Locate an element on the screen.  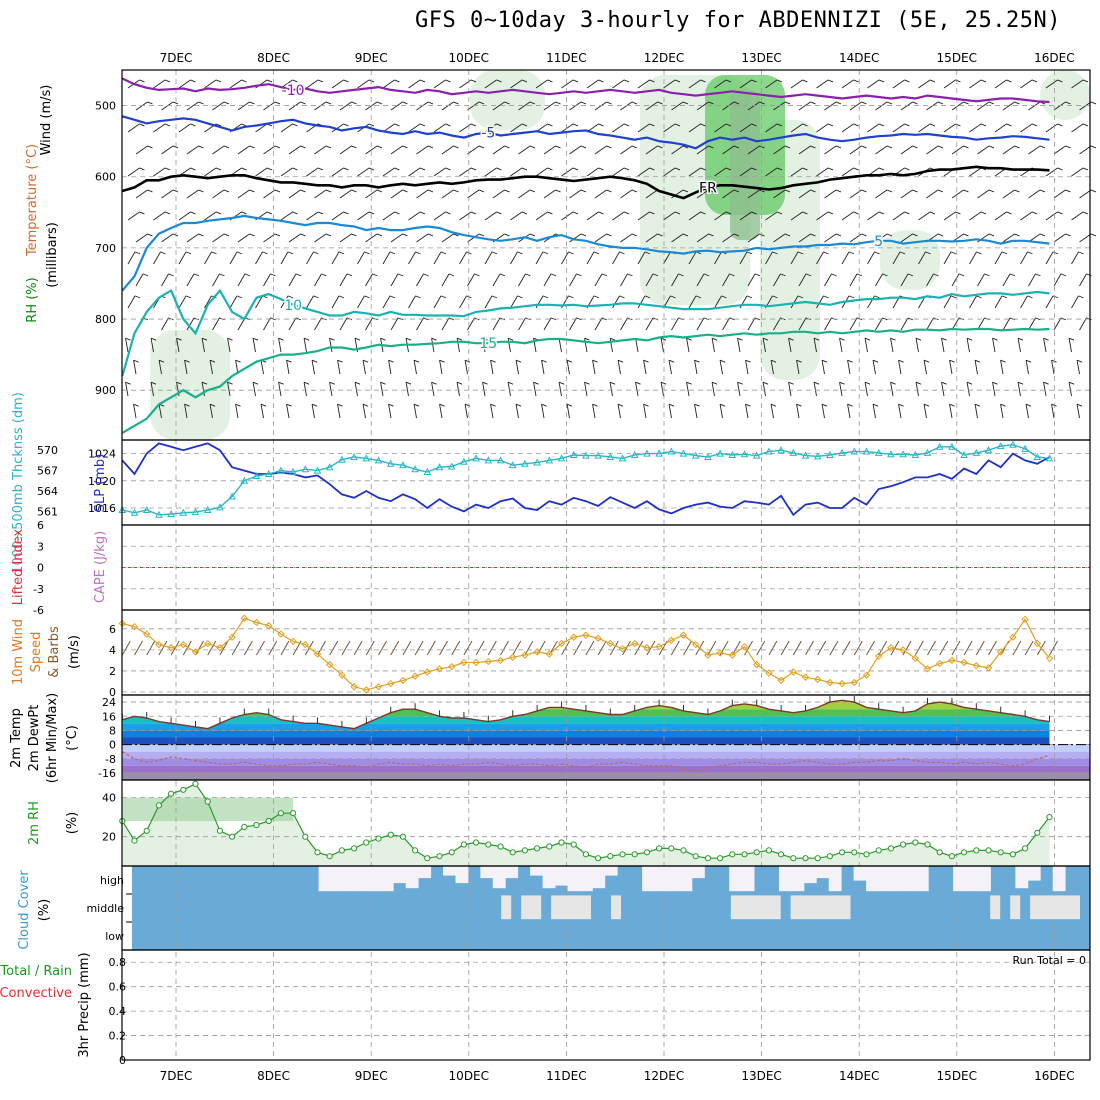
run-total-label: Run Total = 0 is located at coordinates (1050, 960).